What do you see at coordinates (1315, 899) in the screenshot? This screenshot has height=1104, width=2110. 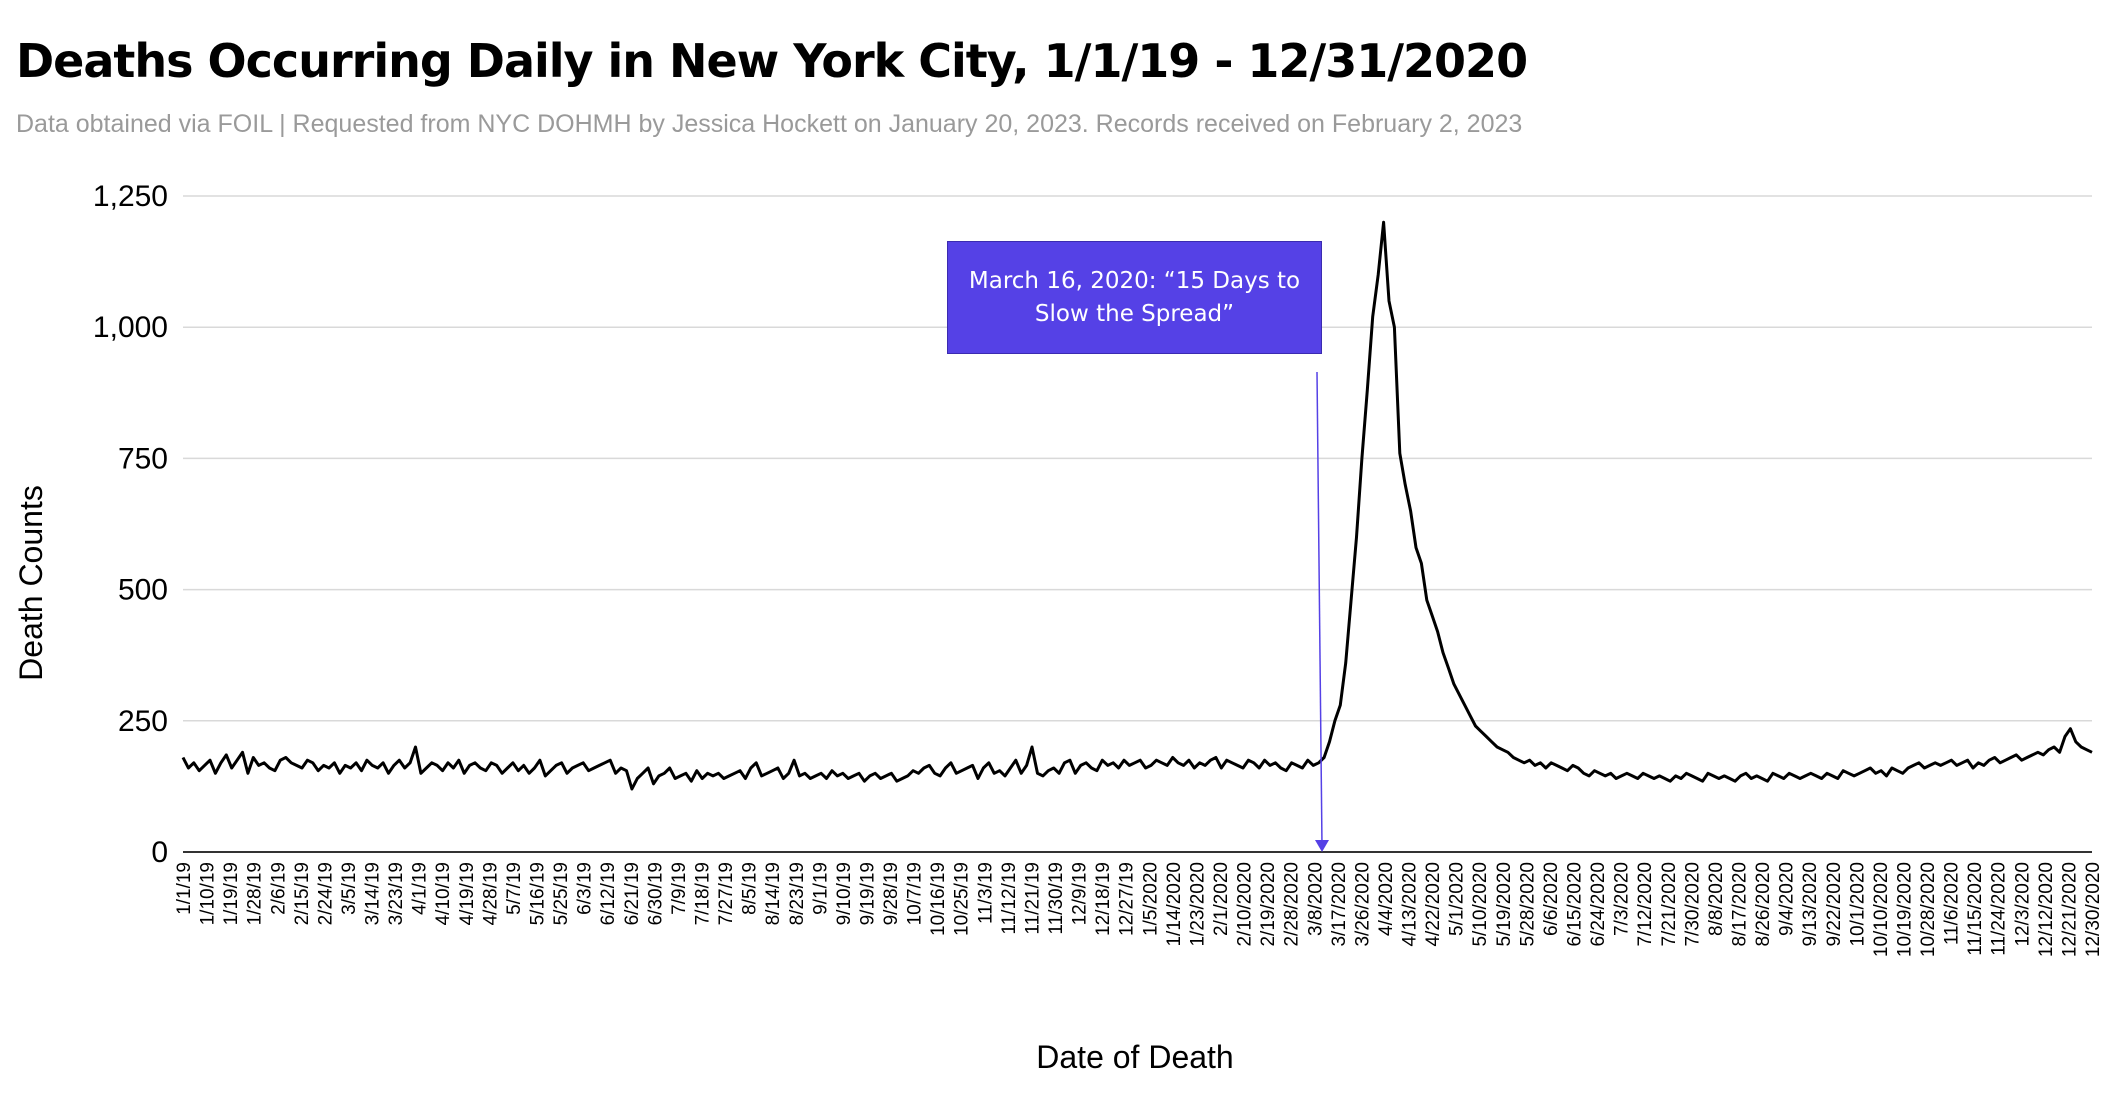 I see `x-tick-label: 3/8/2020` at bounding box center [1315, 899].